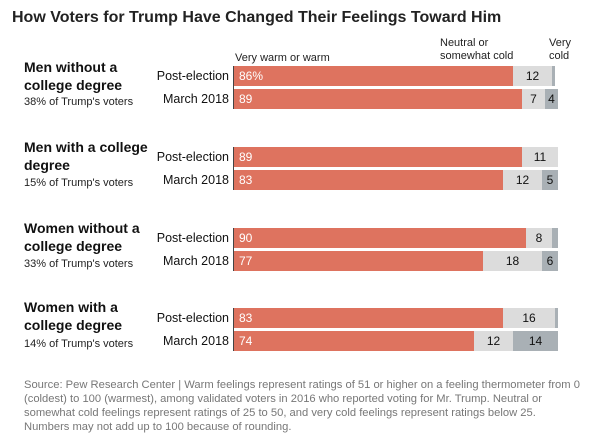 This screenshot has width=600, height=445. I want to click on value-label-neutral: 16, so click(529, 318).